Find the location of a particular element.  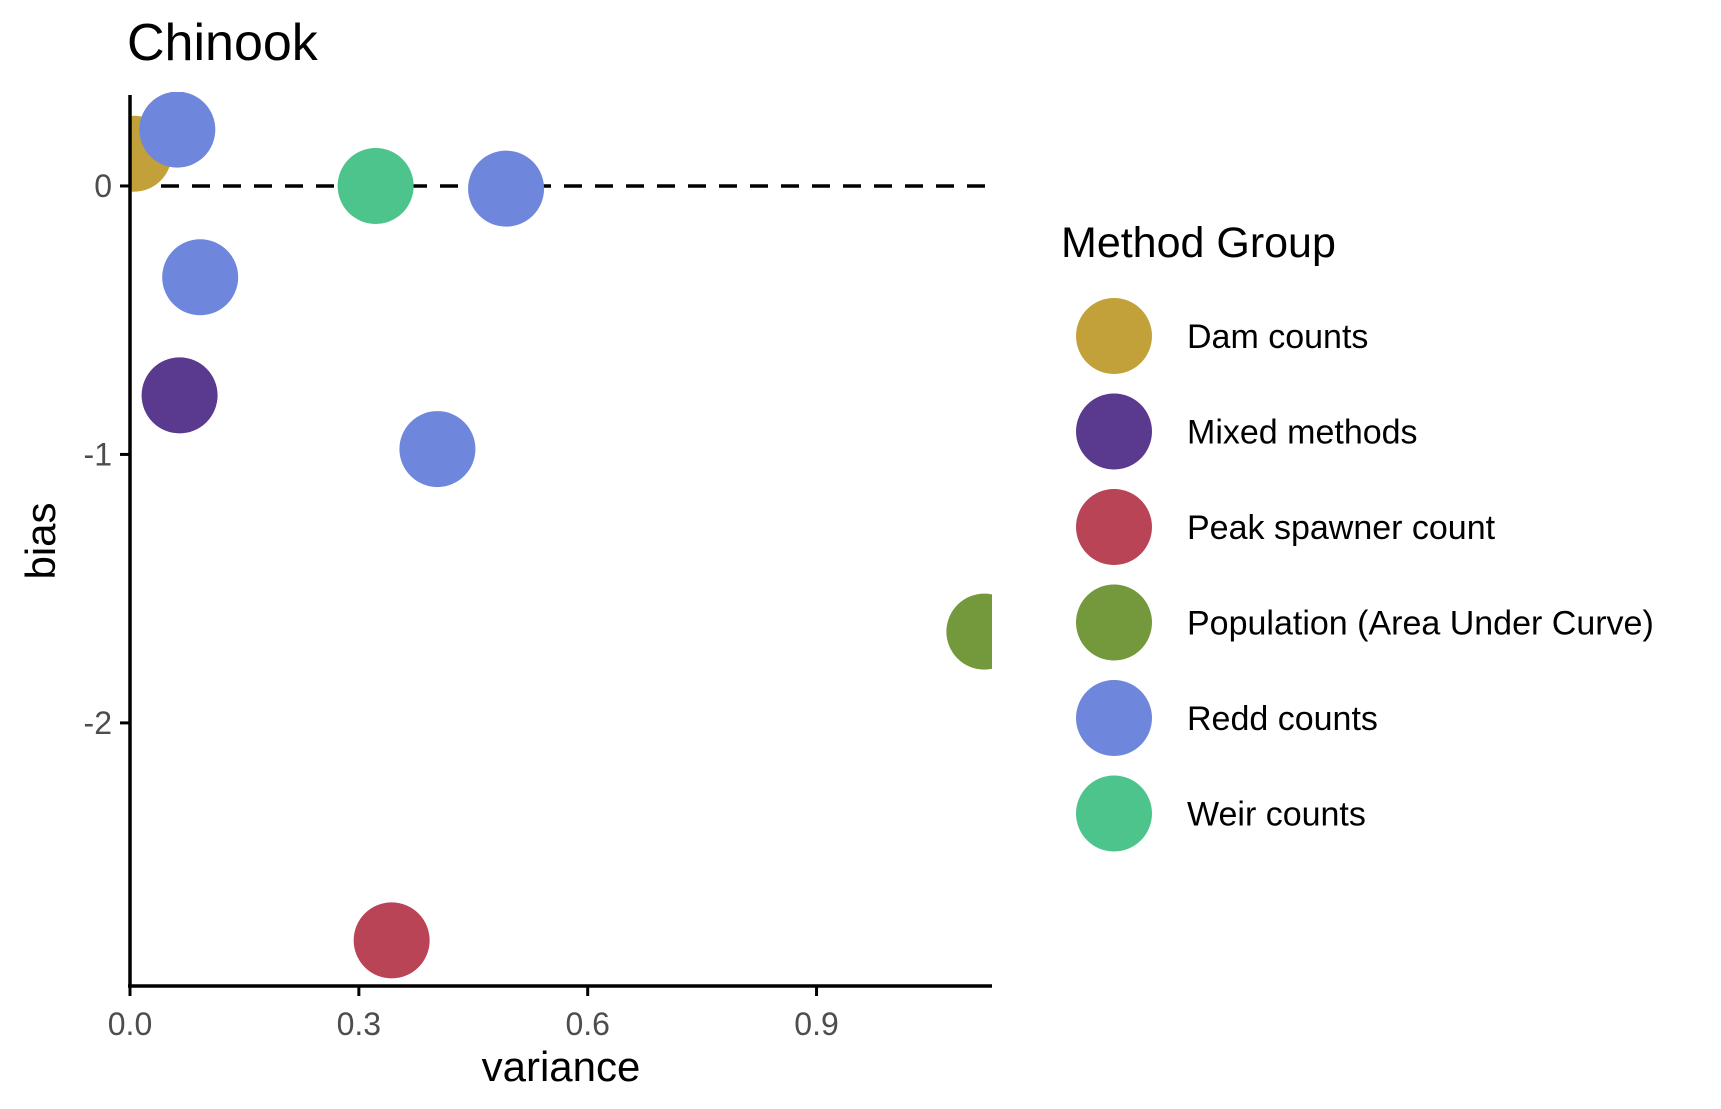

y-tick-label: -2 is located at coordinates (98, 723).